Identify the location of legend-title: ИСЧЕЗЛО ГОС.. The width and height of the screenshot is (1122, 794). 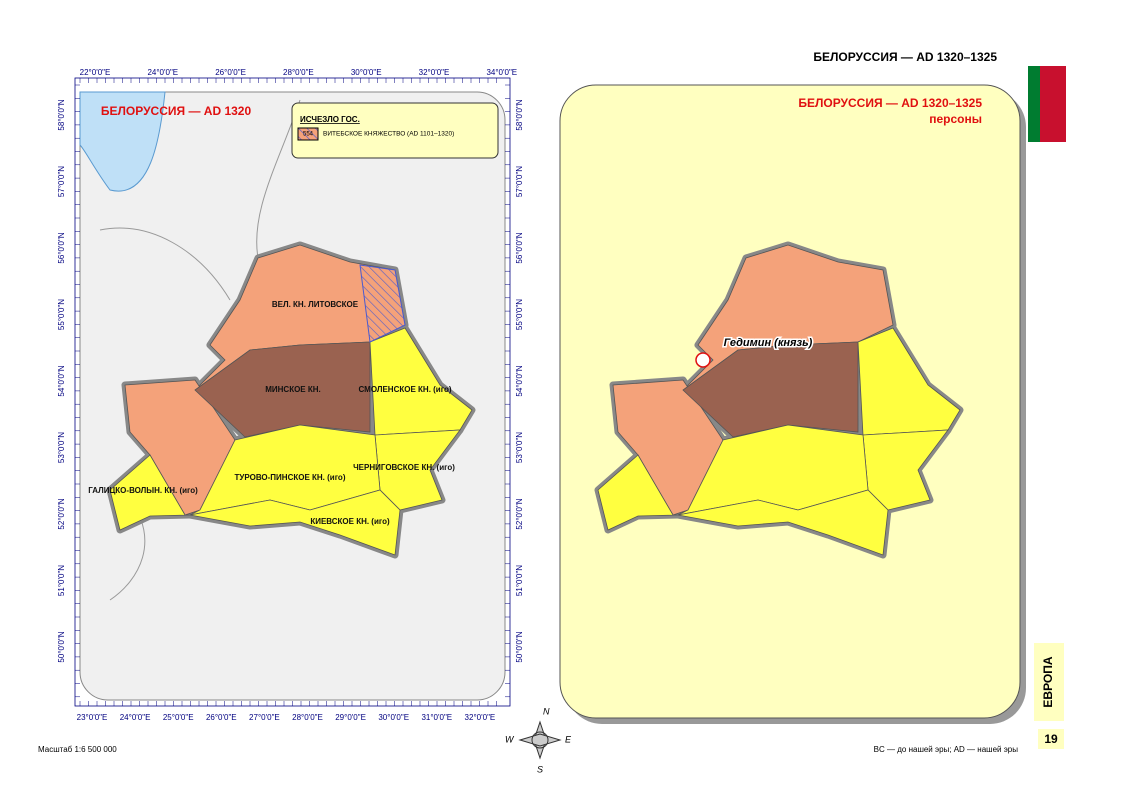
(330, 119).